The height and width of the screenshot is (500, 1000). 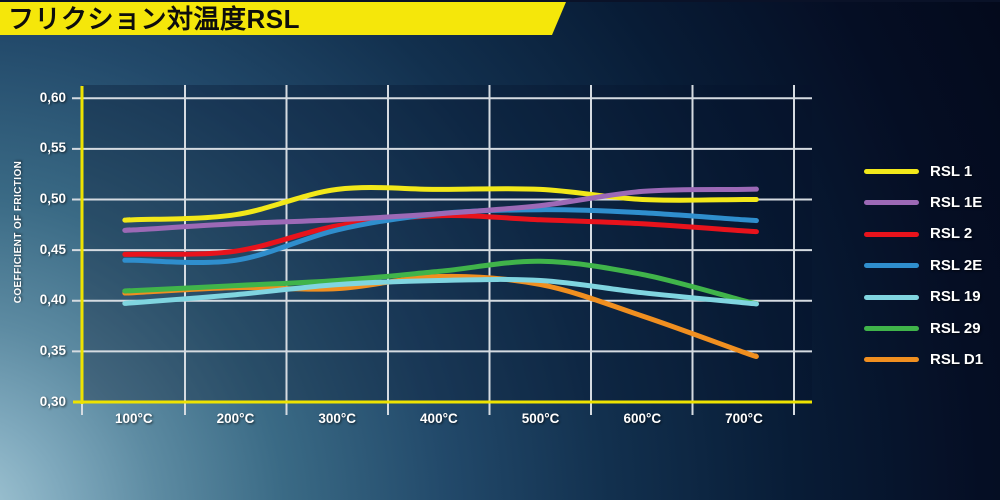 I want to click on series-line-rsl-1e, so click(x=440, y=209).